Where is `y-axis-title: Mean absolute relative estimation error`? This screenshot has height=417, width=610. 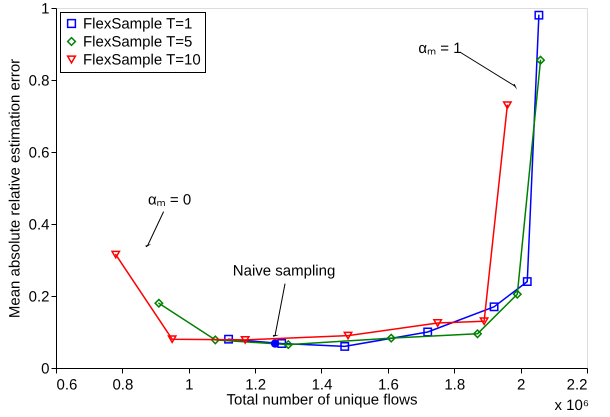 y-axis-title: Mean absolute relative estimation error is located at coordinates (15, 188).